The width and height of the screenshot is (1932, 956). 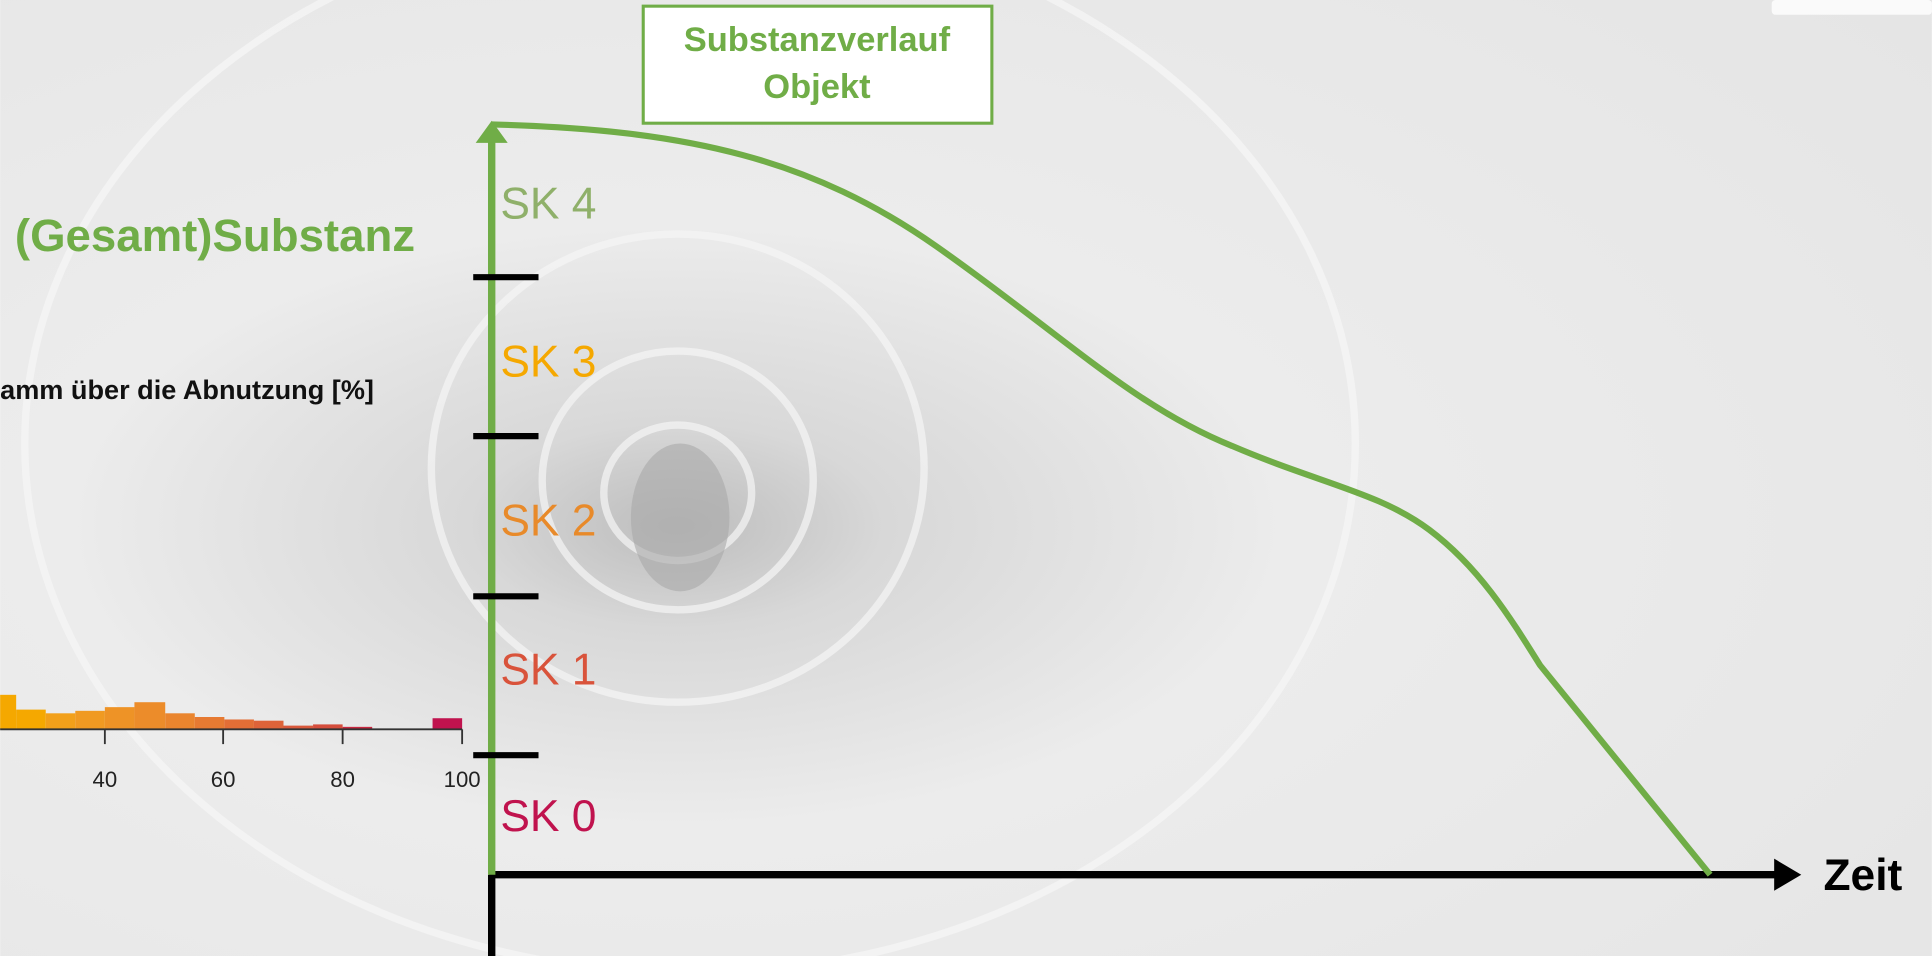 What do you see at coordinates (105, 779) in the screenshot?
I see `histogram-tick-label: 40` at bounding box center [105, 779].